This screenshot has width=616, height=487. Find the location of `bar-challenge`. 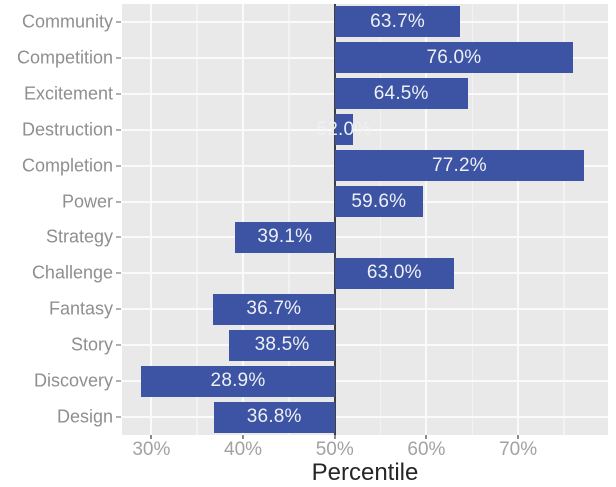

bar-challenge is located at coordinates (394, 273).